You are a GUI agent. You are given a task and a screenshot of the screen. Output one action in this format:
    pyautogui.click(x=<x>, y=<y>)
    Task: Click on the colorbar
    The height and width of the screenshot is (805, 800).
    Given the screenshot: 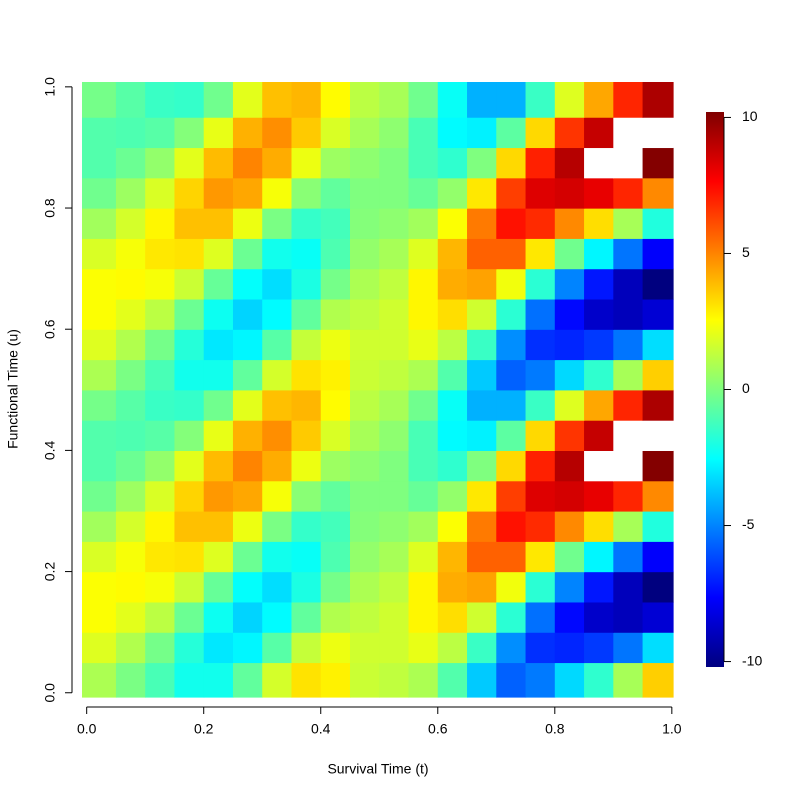 What is the action you would take?
    pyautogui.click(x=715, y=389)
    